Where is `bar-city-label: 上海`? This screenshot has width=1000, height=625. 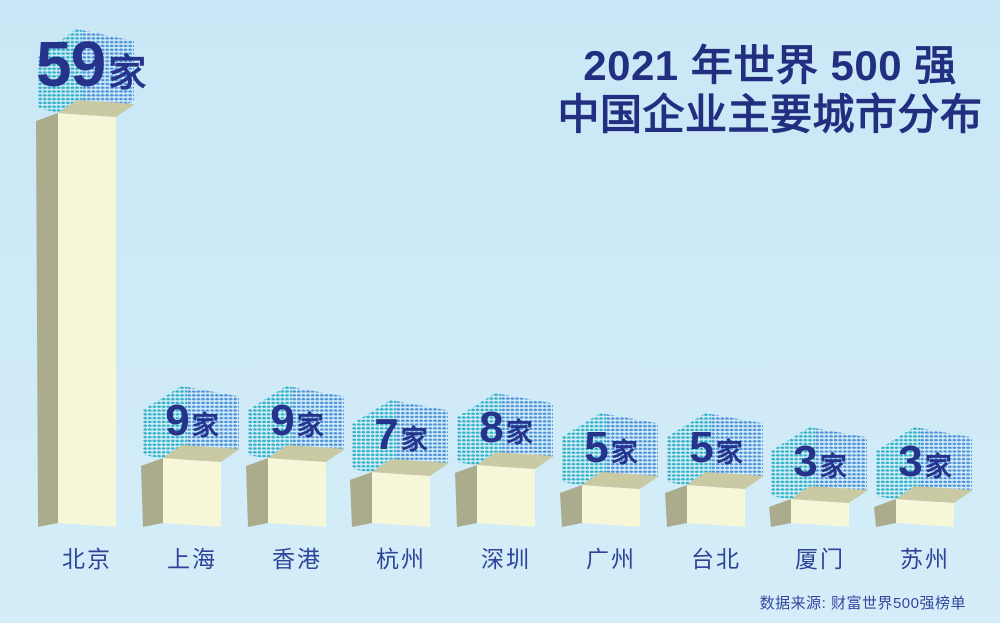
bar-city-label: 上海 is located at coordinates (192, 559).